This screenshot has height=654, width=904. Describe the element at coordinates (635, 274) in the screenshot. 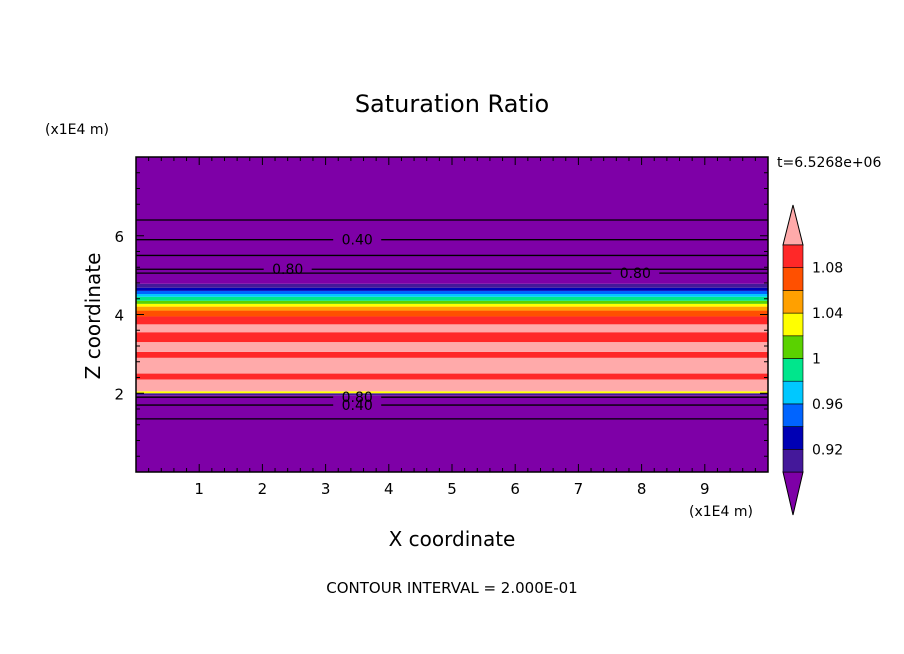

I see `contour-label-4: 0.80` at that location.